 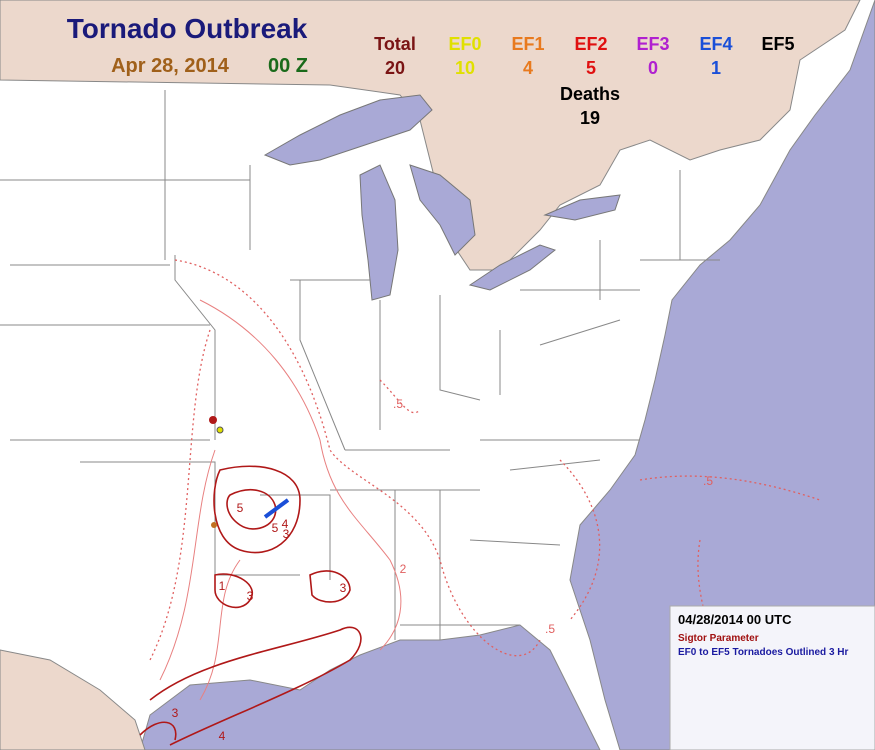 What do you see at coordinates (716, 68) in the screenshot?
I see `count-value: 1` at bounding box center [716, 68].